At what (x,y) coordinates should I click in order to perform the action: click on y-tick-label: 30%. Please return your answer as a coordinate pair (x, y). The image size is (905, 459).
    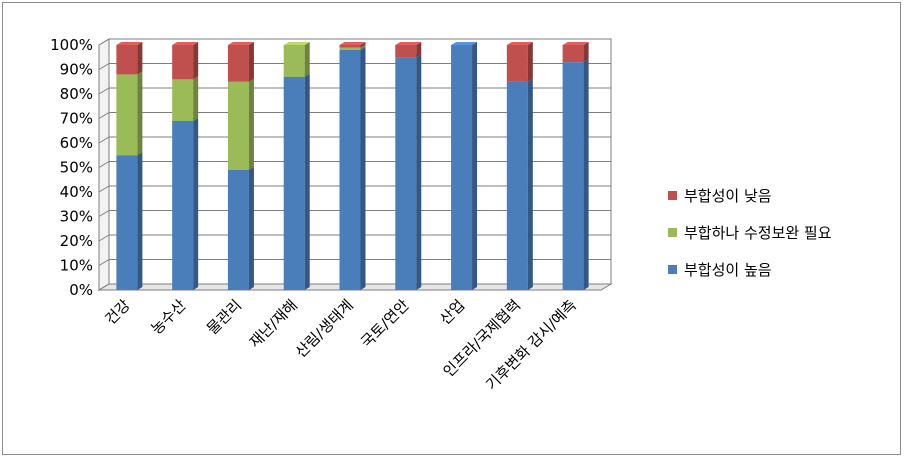
    Looking at the image, I should click on (76, 217).